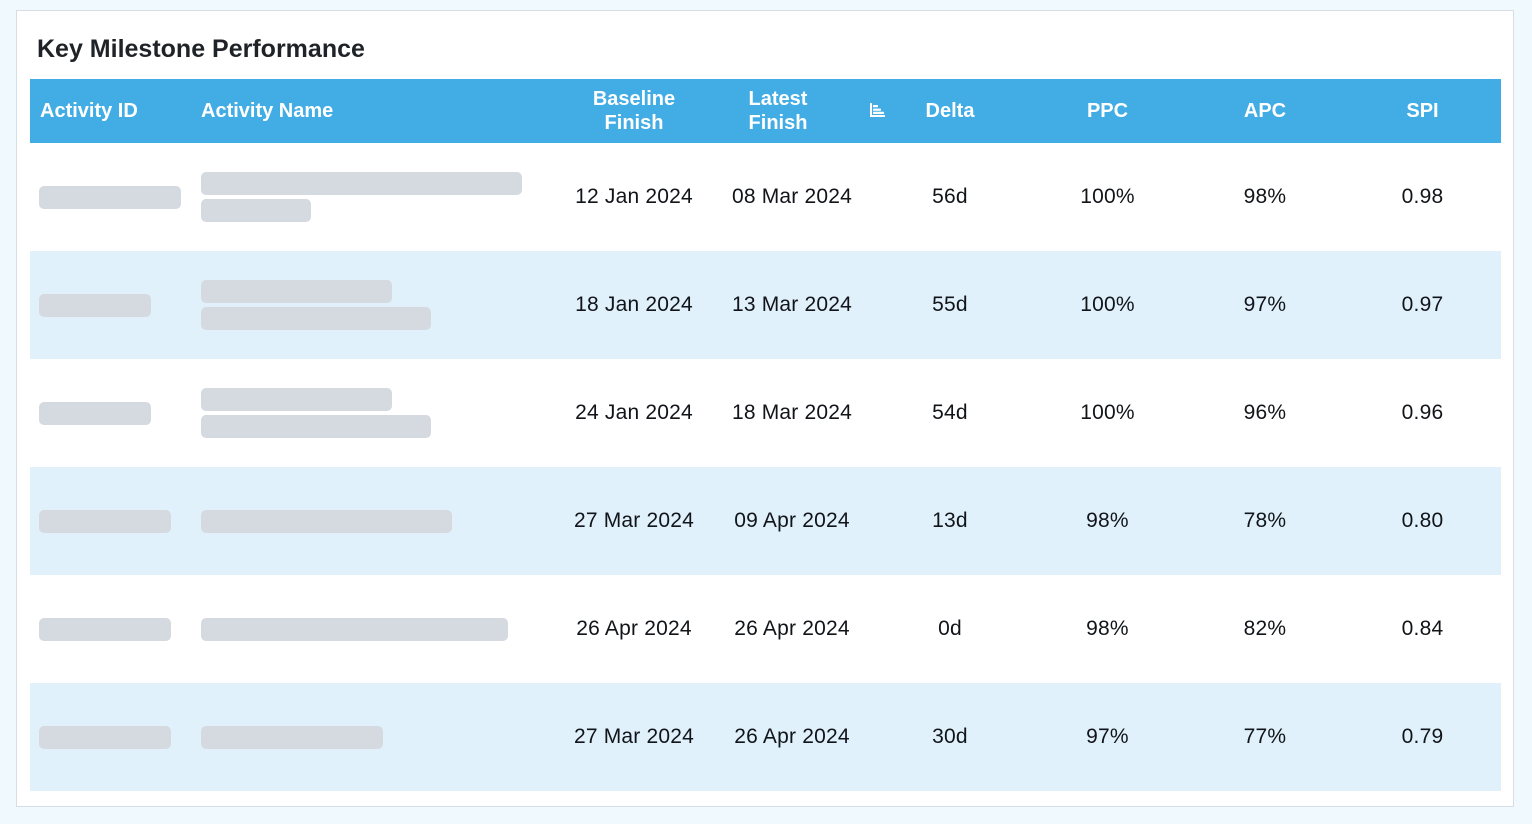  Describe the element at coordinates (1422, 304) in the screenshot. I see `spi-cell: 0.97` at that location.